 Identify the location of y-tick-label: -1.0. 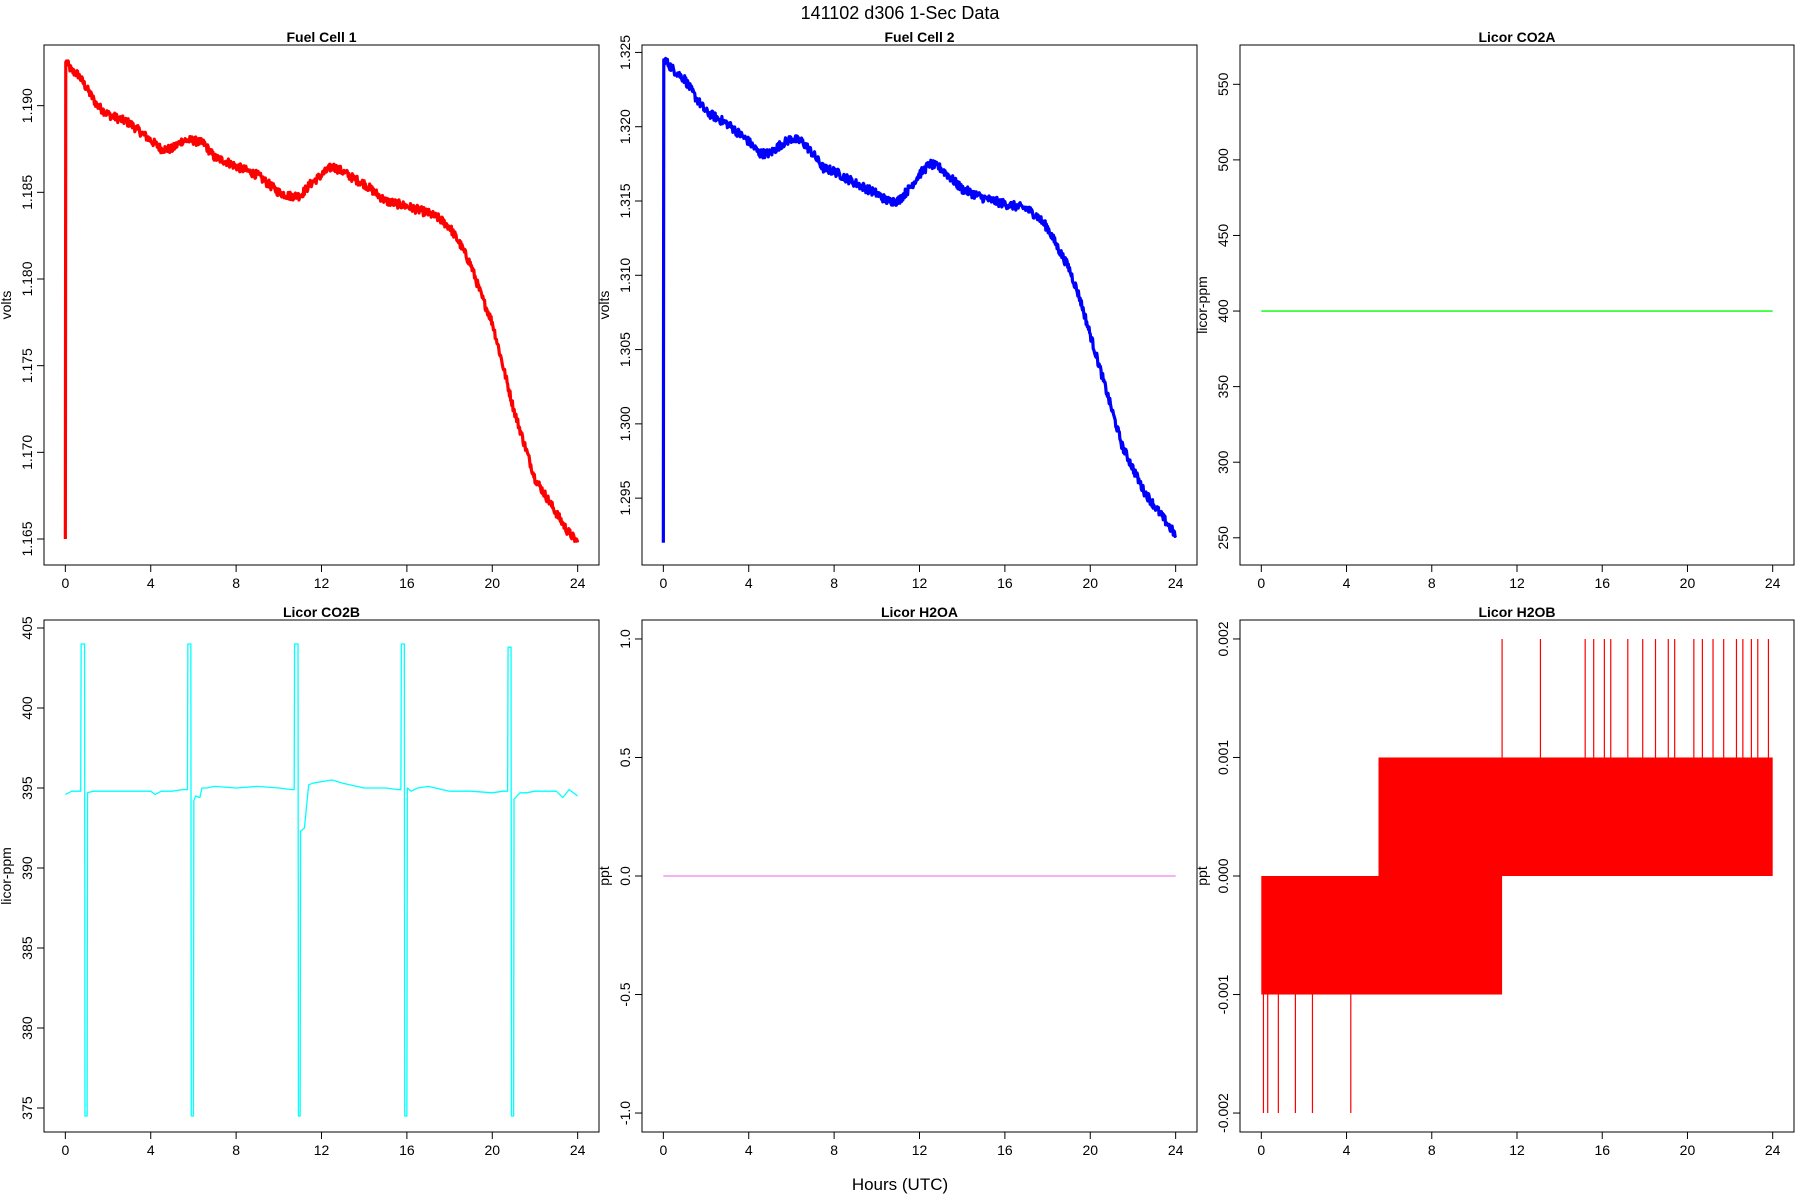
(625, 1113).